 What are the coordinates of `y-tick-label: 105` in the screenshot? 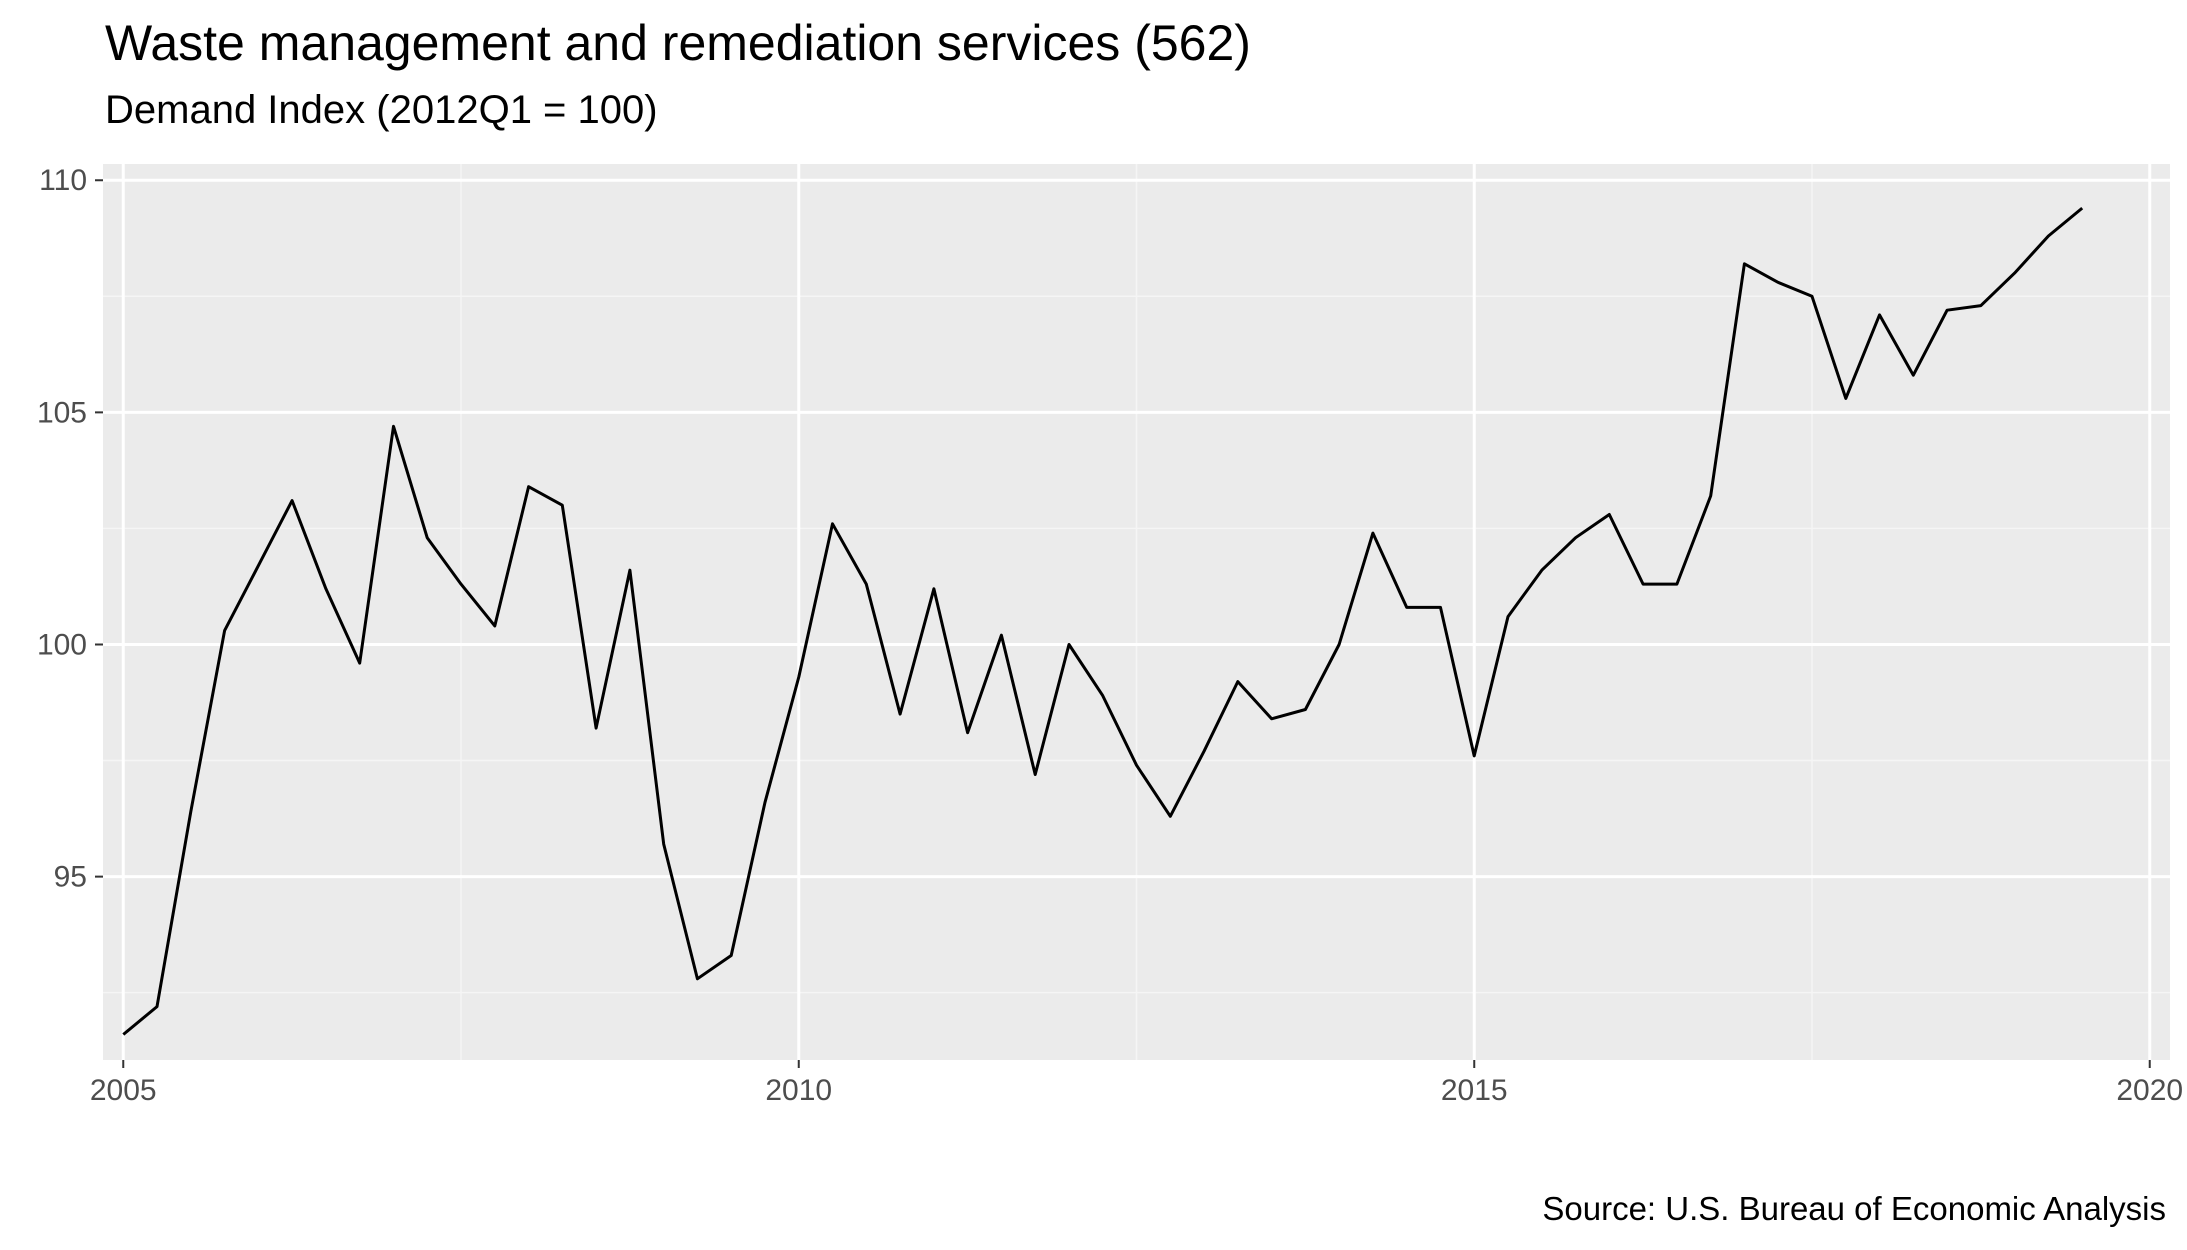 It's located at (62, 412).